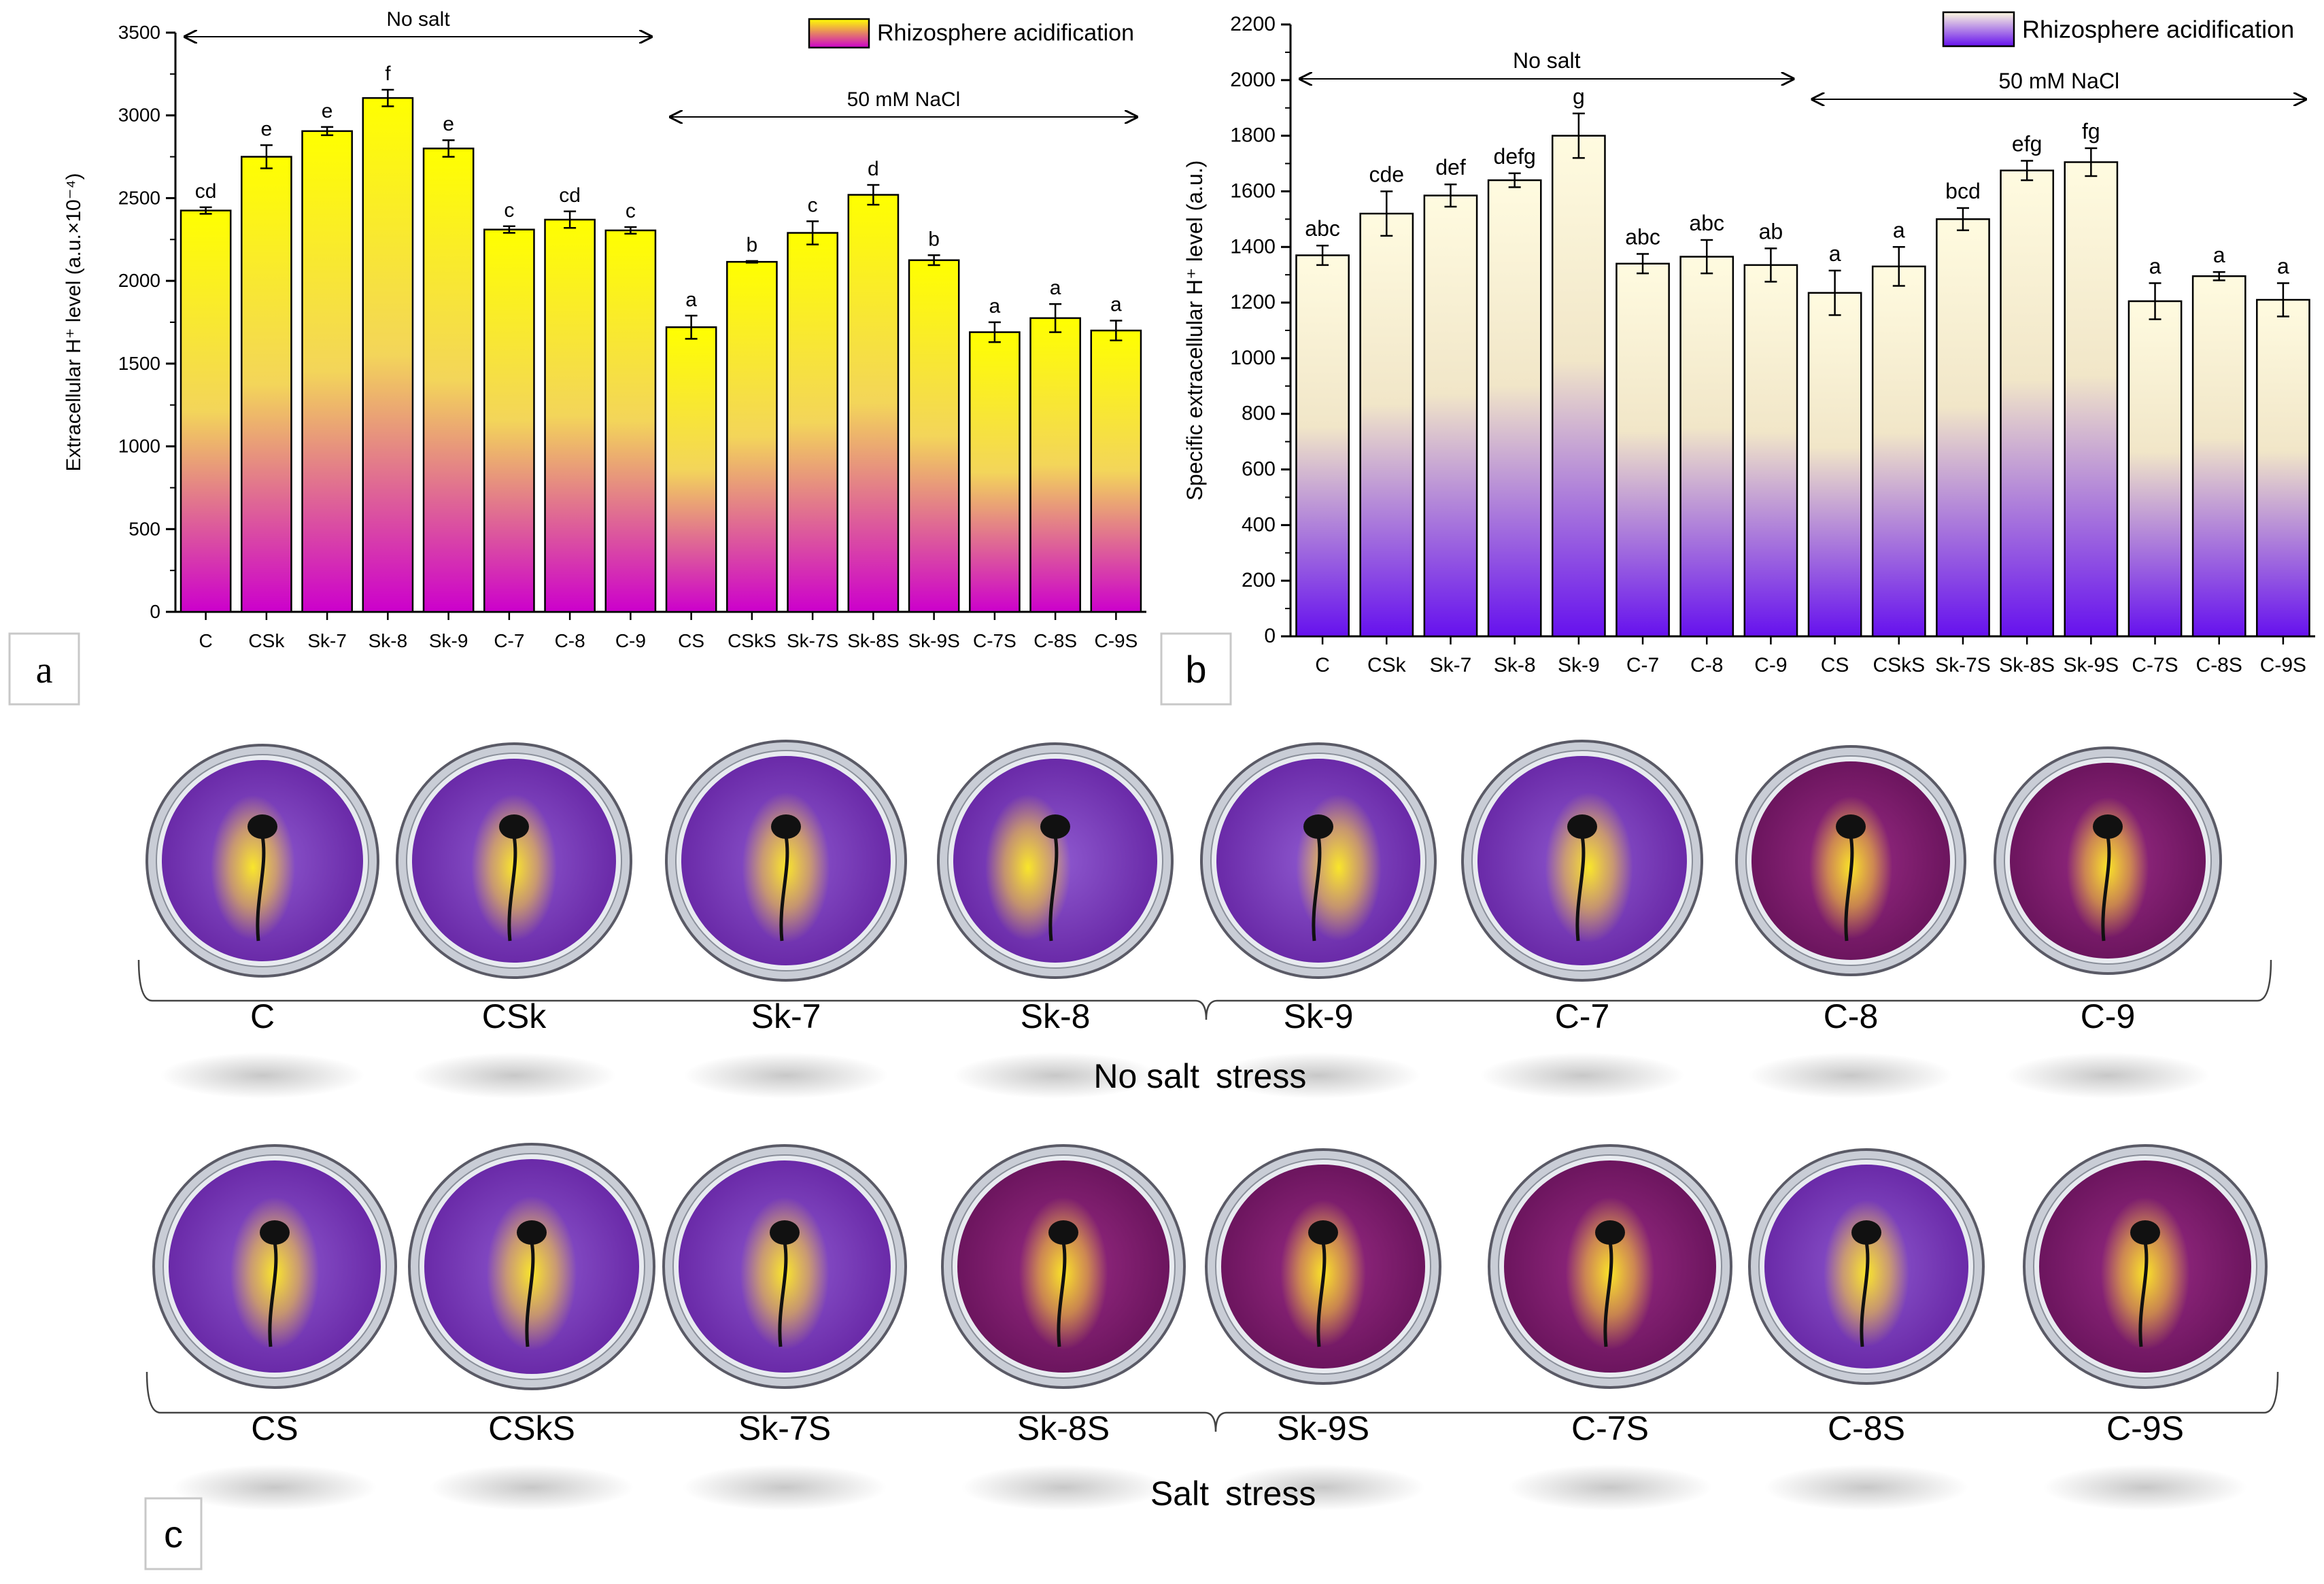 The width and height of the screenshot is (2324, 1584). Describe the element at coordinates (904, 99) in the screenshot. I see `group-label: 50 mM NaCl` at that location.